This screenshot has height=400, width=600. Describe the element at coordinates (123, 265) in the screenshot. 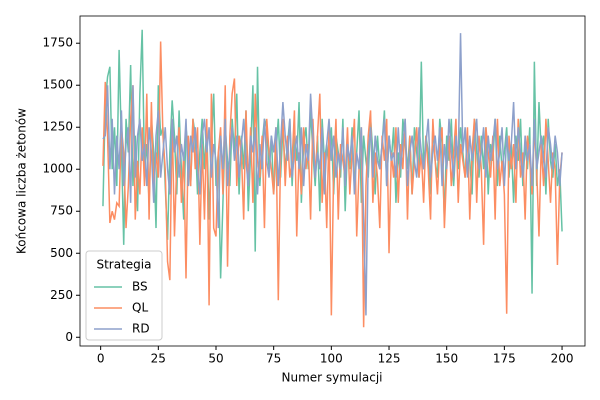

I see `legend-title: Strategia` at that location.